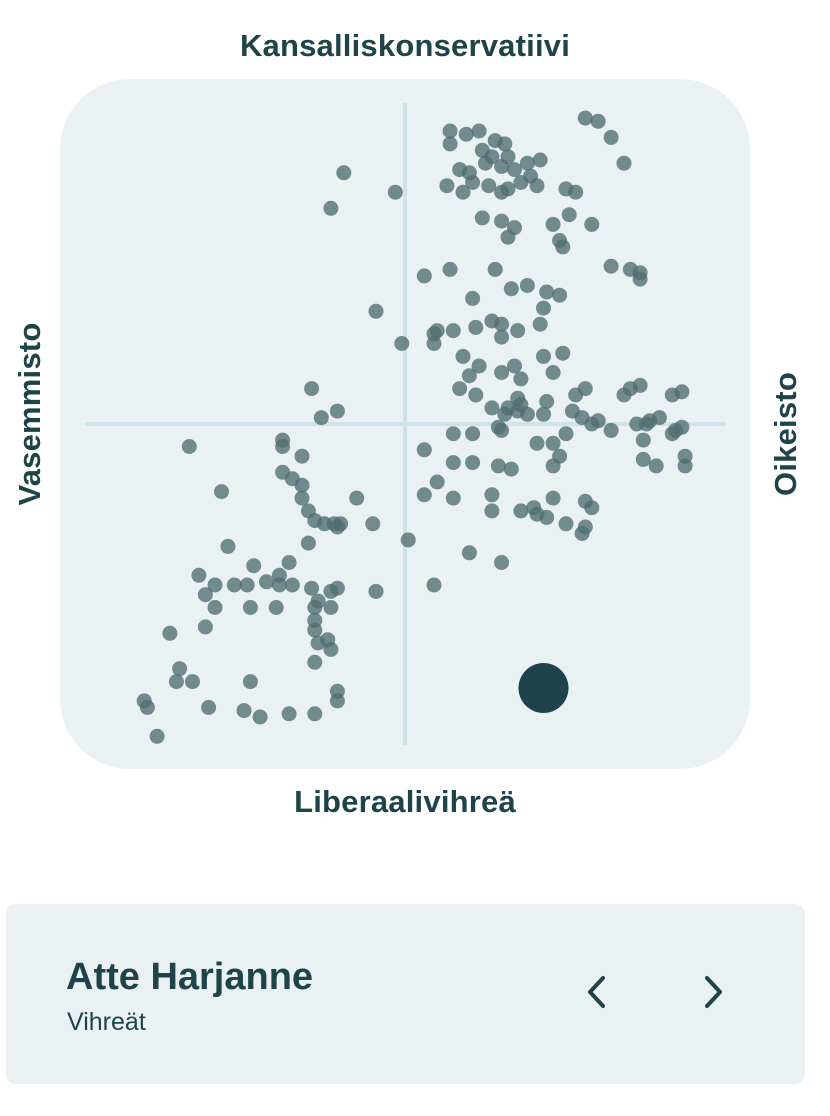 This screenshot has height=1116, width=830. What do you see at coordinates (596, 992) in the screenshot?
I see `previous-candidate-button` at bounding box center [596, 992].